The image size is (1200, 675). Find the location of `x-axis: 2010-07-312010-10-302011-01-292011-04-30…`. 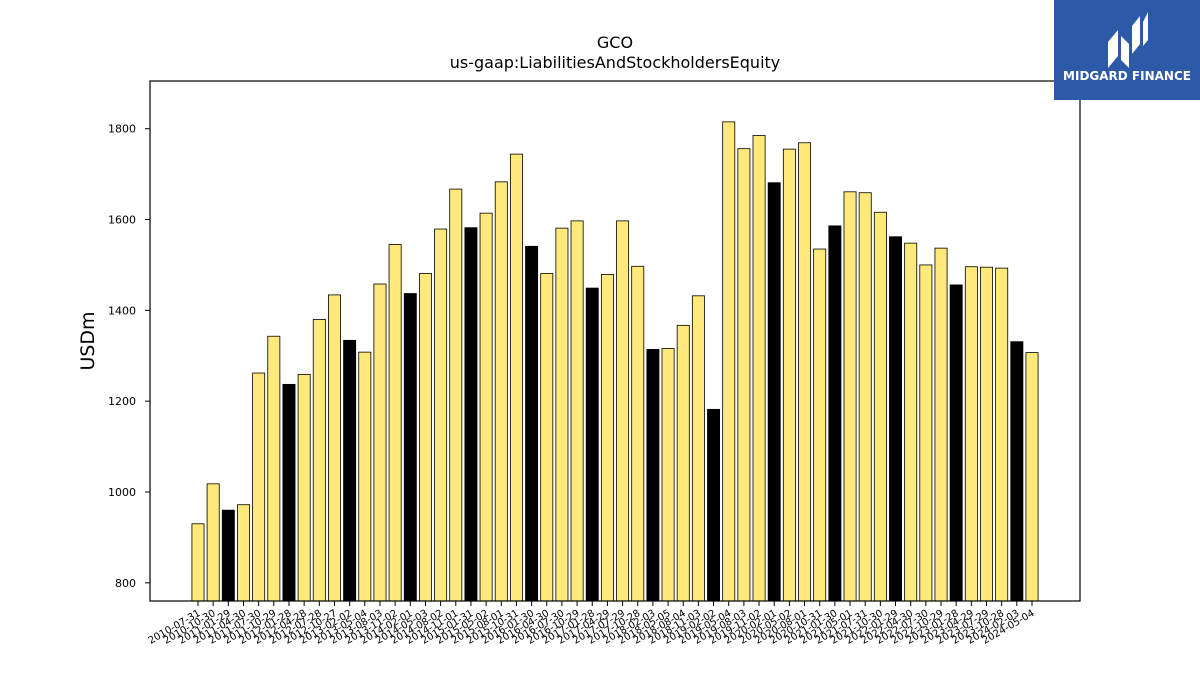

x-axis: 2010-07-312010-10-302011-01-292011-04-30… is located at coordinates (592, 624).